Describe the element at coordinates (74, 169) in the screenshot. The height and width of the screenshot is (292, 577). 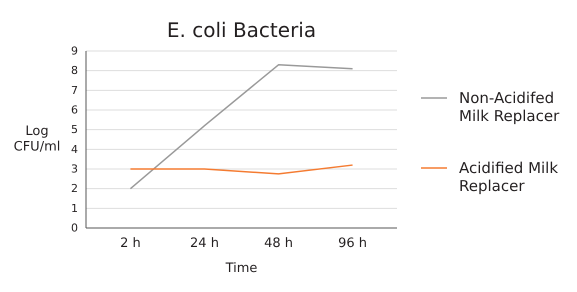
I see `y-tick-label: 3` at that location.